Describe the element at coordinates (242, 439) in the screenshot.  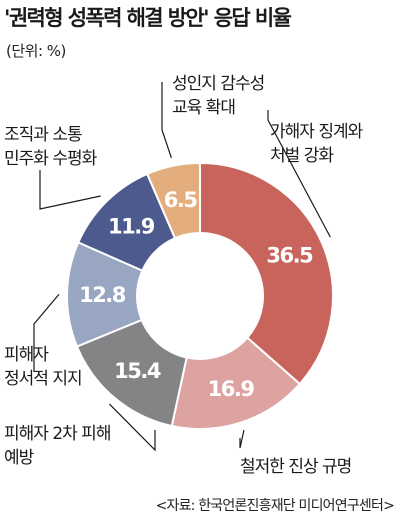
I see `leader-line-철저한-진상-규명` at that location.